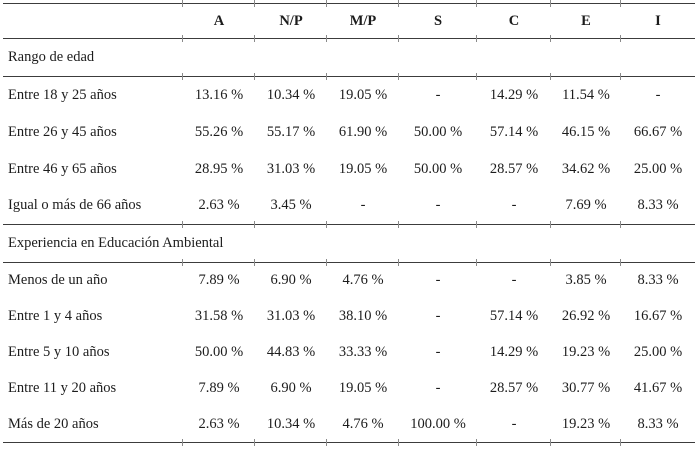  I want to click on row-label: Más de 20 años, so click(93, 424).